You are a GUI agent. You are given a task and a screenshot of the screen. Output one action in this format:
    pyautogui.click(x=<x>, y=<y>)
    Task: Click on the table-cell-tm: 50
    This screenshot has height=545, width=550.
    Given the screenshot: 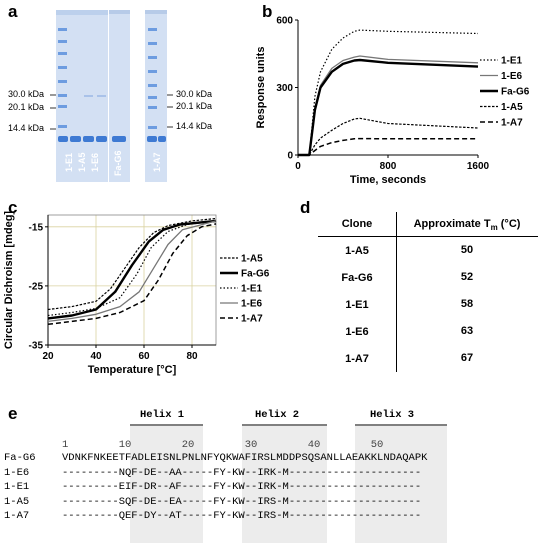 What is the action you would take?
    pyautogui.click(x=466, y=250)
    